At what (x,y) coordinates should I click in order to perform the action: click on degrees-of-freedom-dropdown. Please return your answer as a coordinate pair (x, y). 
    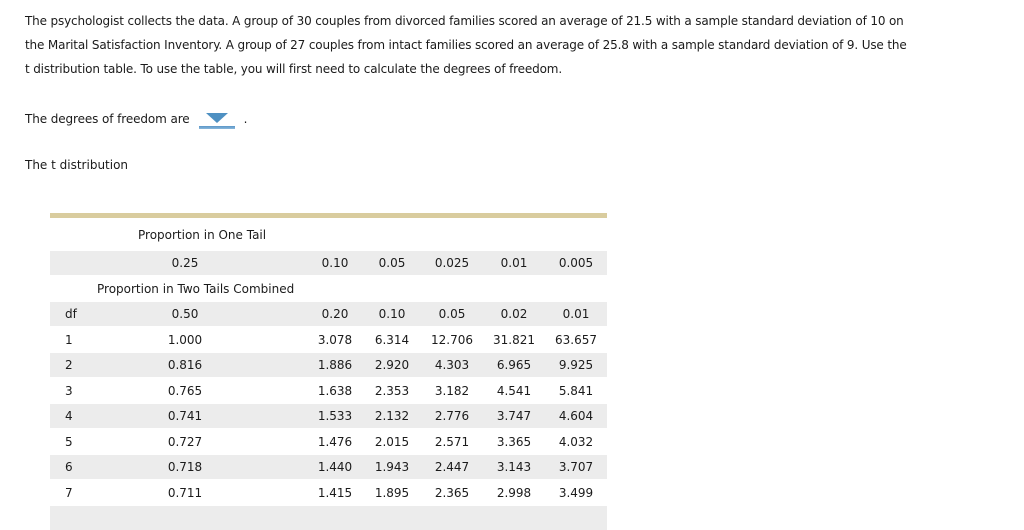
    Looking at the image, I should click on (216, 121).